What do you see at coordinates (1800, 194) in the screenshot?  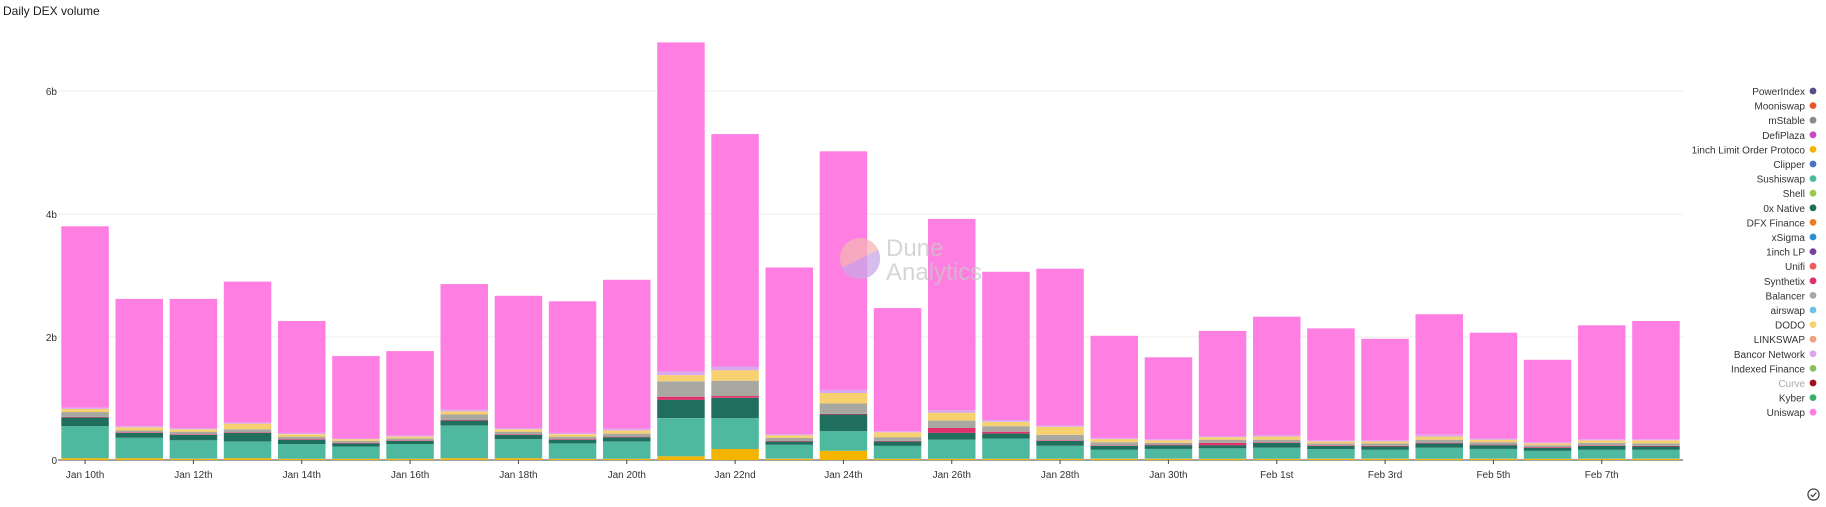 I see `legend-item: Shell` at bounding box center [1800, 194].